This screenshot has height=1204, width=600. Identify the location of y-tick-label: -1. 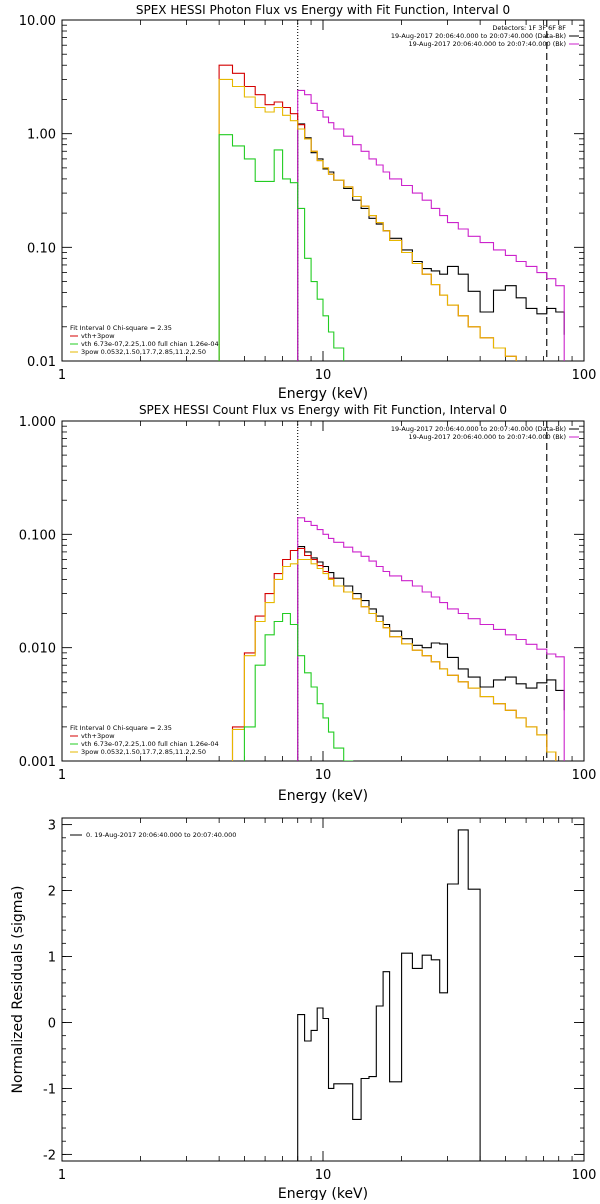
(49, 1089).